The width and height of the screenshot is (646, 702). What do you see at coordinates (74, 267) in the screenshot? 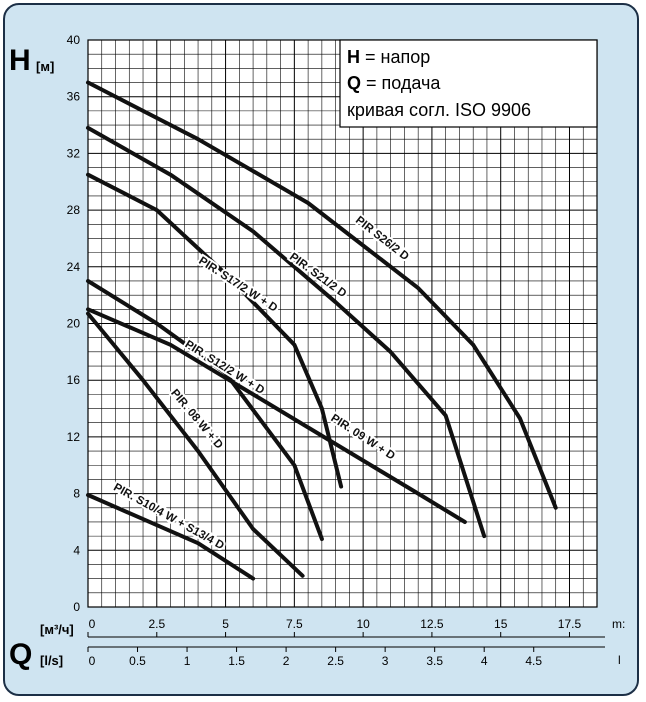
I see `y-tick-label: 24` at bounding box center [74, 267].